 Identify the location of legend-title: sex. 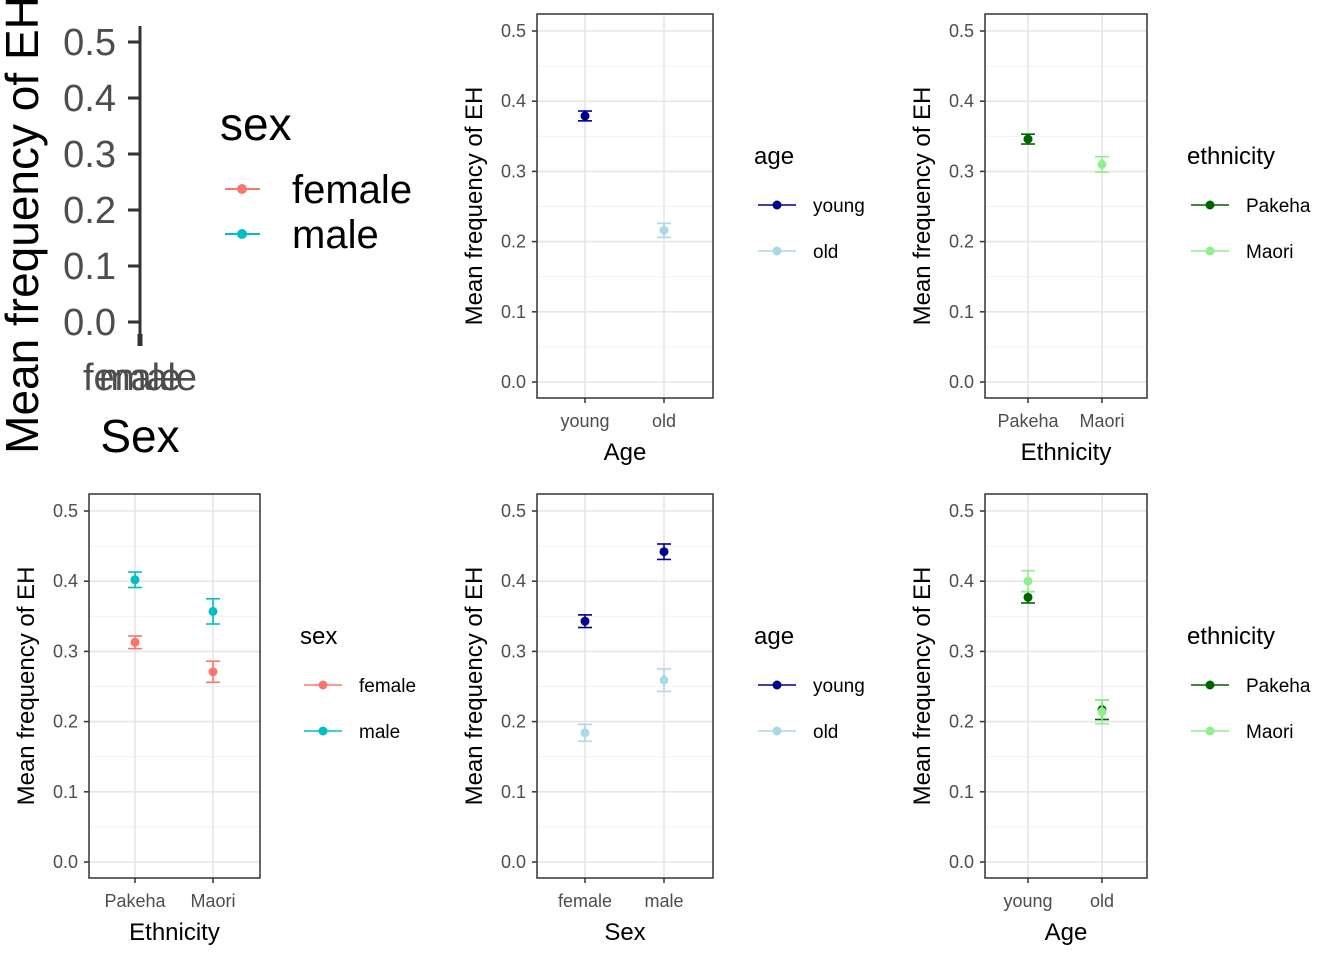
(318, 636).